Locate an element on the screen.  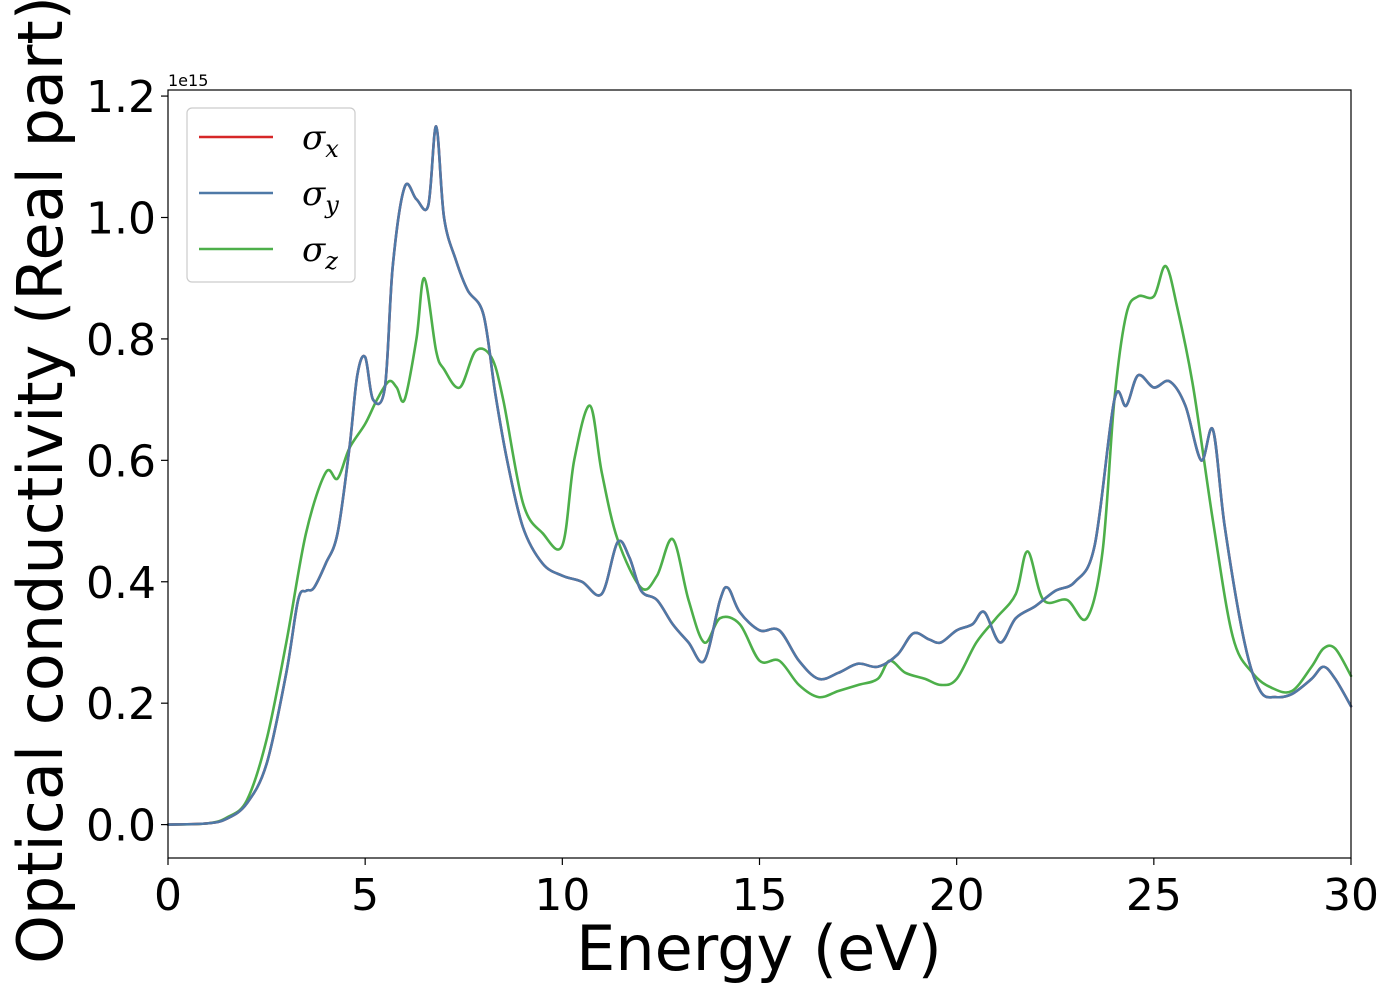
y-tick-label: 0.2 is located at coordinates (121, 704).